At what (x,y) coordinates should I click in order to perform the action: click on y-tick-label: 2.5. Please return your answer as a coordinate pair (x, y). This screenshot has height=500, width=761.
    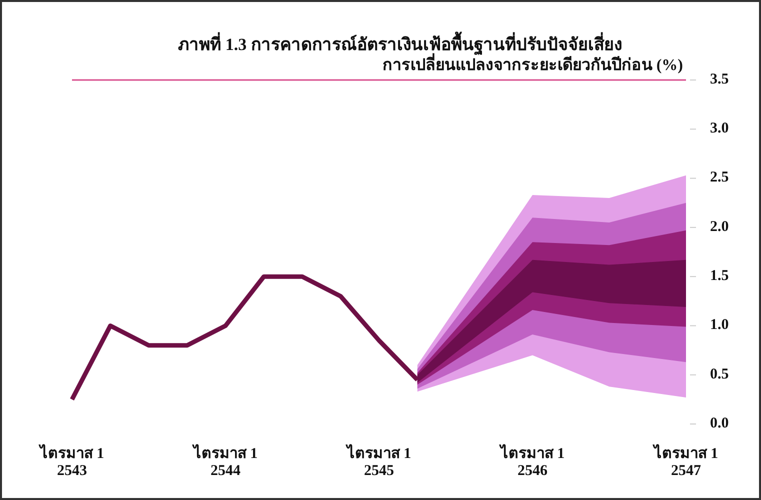
    Looking at the image, I should click on (719, 178).